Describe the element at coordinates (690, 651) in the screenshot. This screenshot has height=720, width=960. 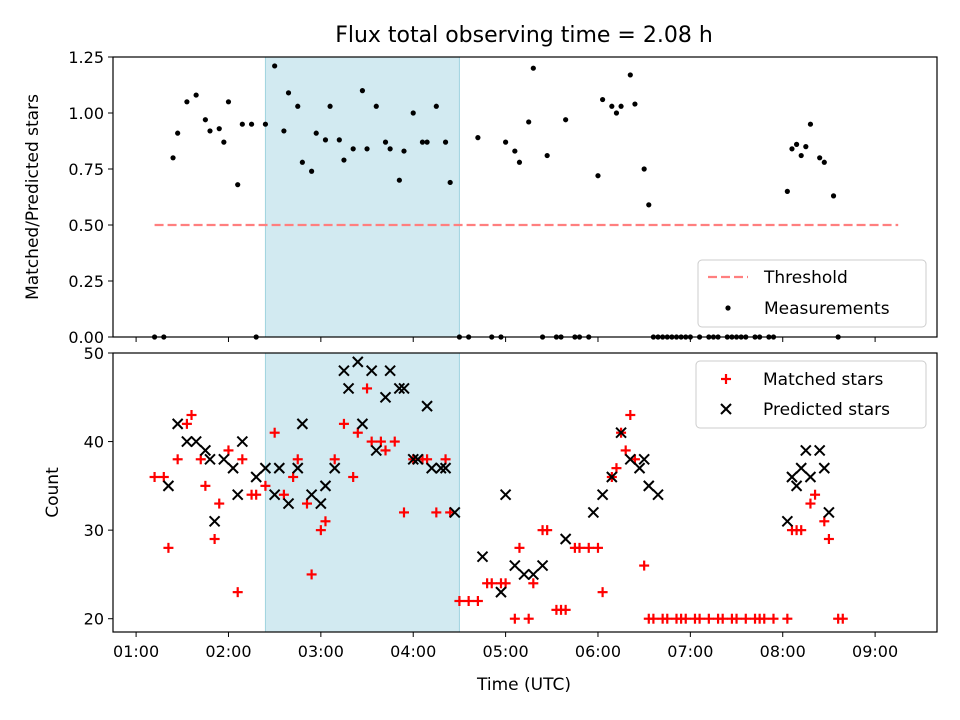
I see `x-tick-label: 07:00` at that location.